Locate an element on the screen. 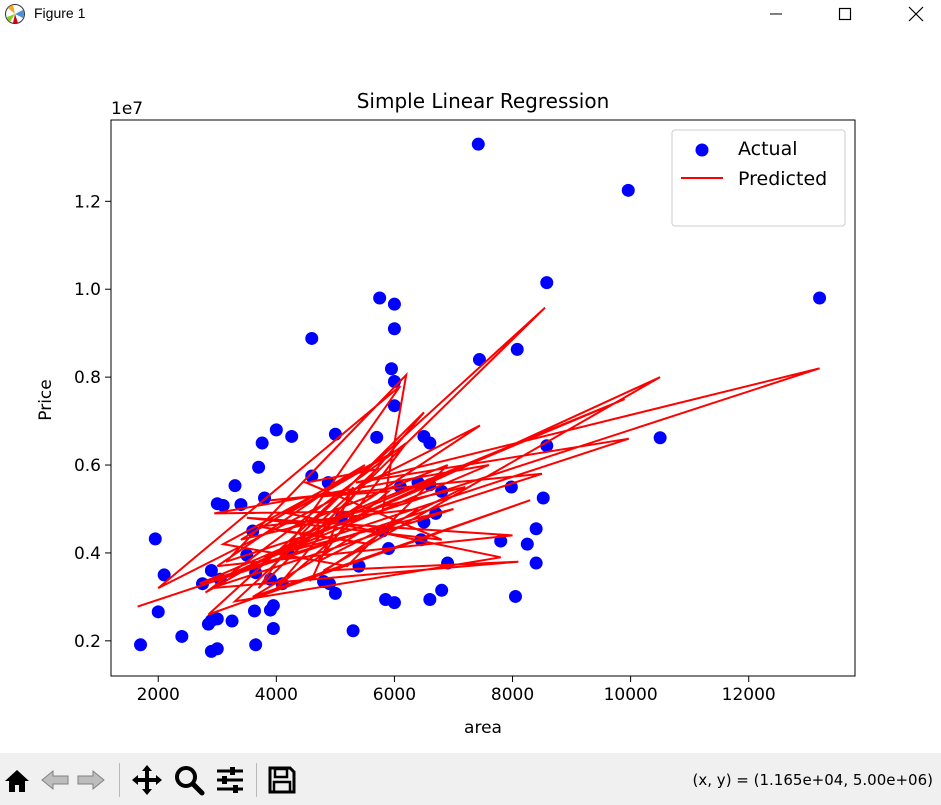  close-button is located at coordinates (916, 14).